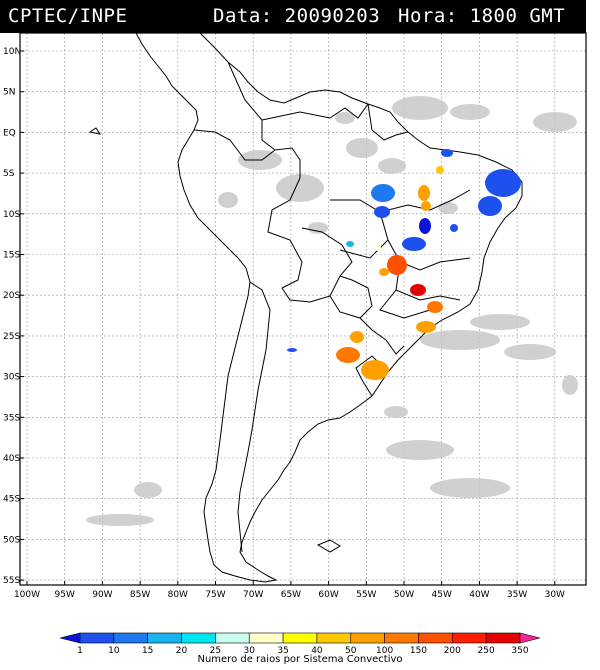 The image size is (600, 670). What do you see at coordinates (482, 16) in the screenshot?
I see `time-label: Hora: 1800 GMT` at bounding box center [482, 16].